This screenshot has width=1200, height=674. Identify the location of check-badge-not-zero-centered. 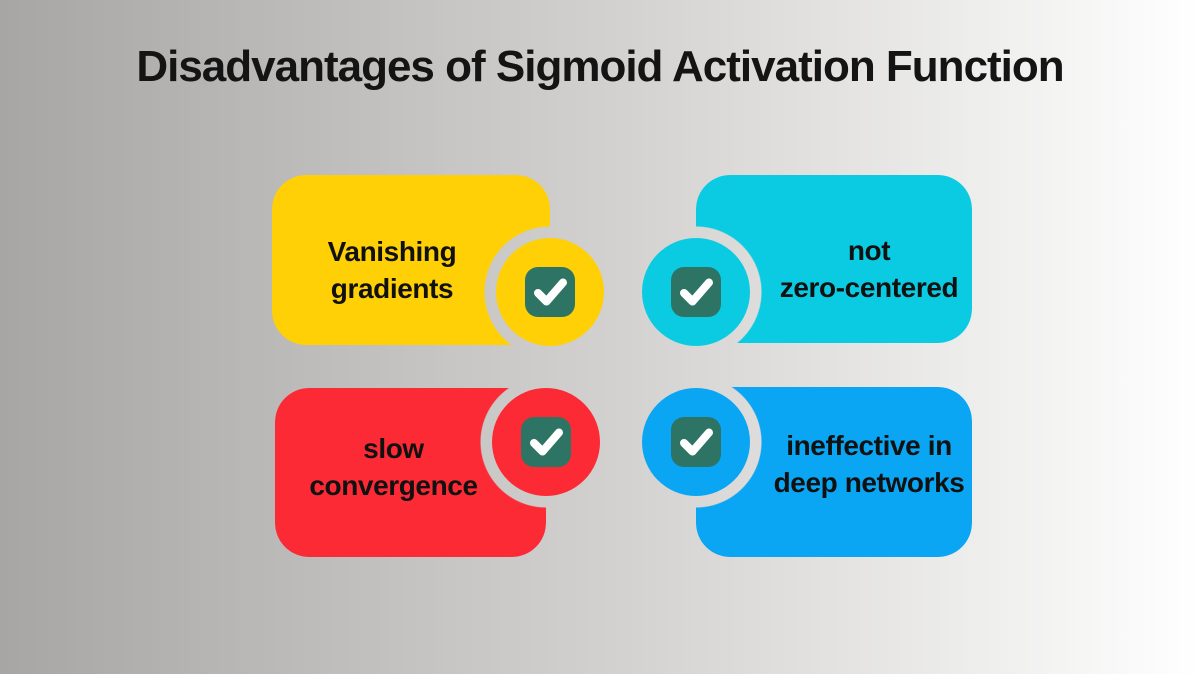
(696, 292).